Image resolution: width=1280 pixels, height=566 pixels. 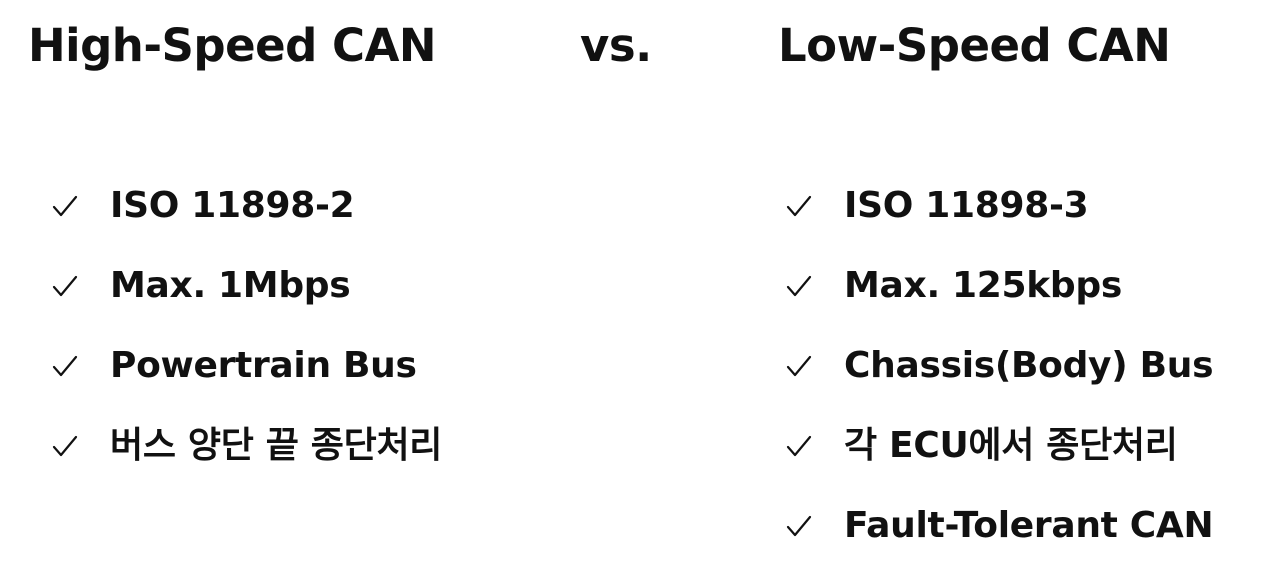 I want to click on vs-label: vs., so click(x=616, y=45).